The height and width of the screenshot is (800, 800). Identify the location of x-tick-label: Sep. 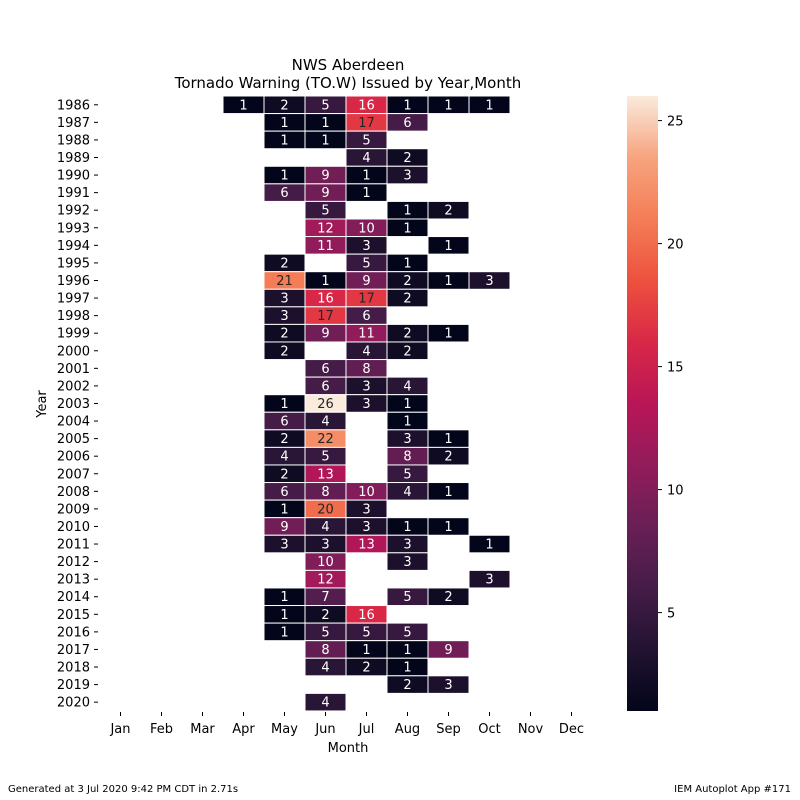
(448, 729).